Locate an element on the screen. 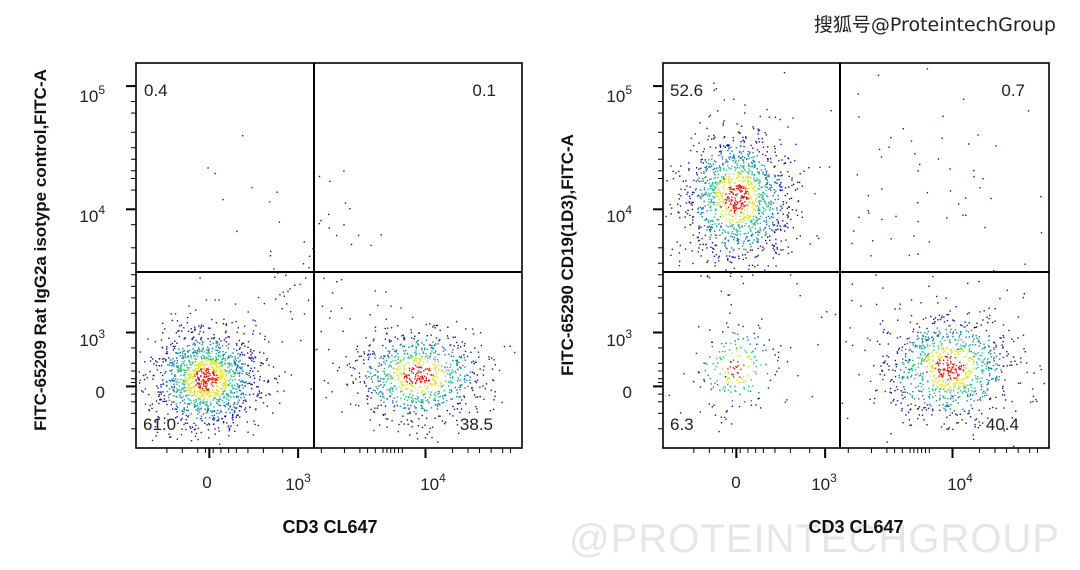 Image resolution: width=1080 pixels, height=570 pixels. watermark-top: 搜狐号@ProteintechGroup is located at coordinates (934, 25).